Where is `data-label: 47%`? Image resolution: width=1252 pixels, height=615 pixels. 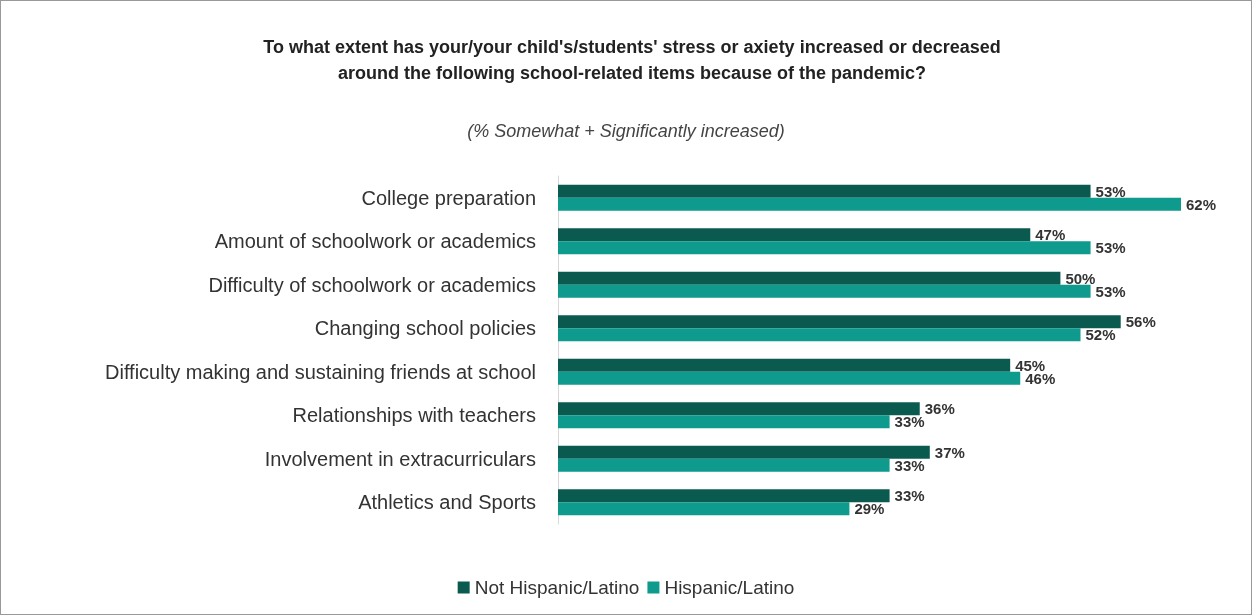 data-label: 47% is located at coordinates (1050, 235).